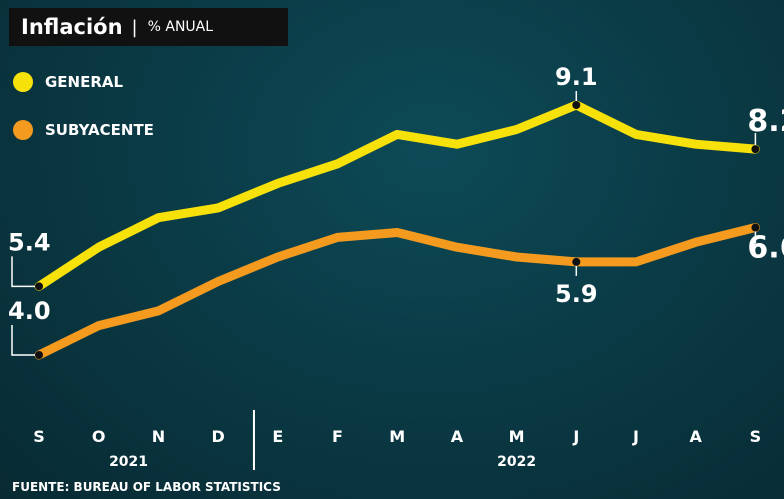 The image size is (784, 499). I want to click on x-tick-label-7: A, so click(457, 436).